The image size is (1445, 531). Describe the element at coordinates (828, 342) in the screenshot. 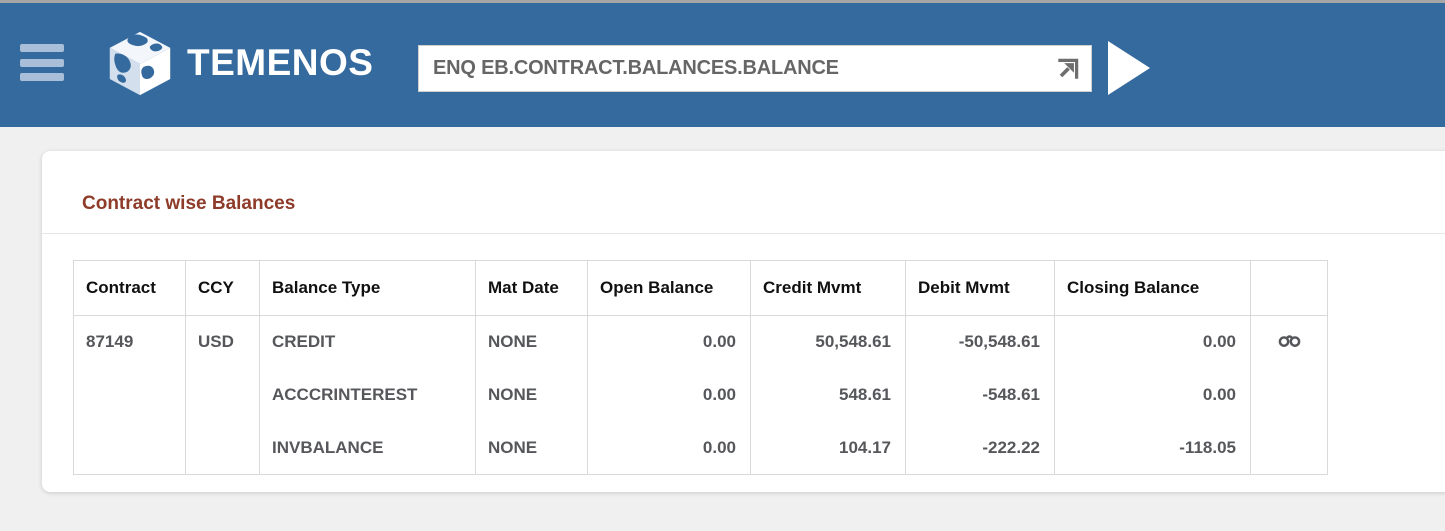

I see `cell-credit-mvmt: 50,548.61` at that location.